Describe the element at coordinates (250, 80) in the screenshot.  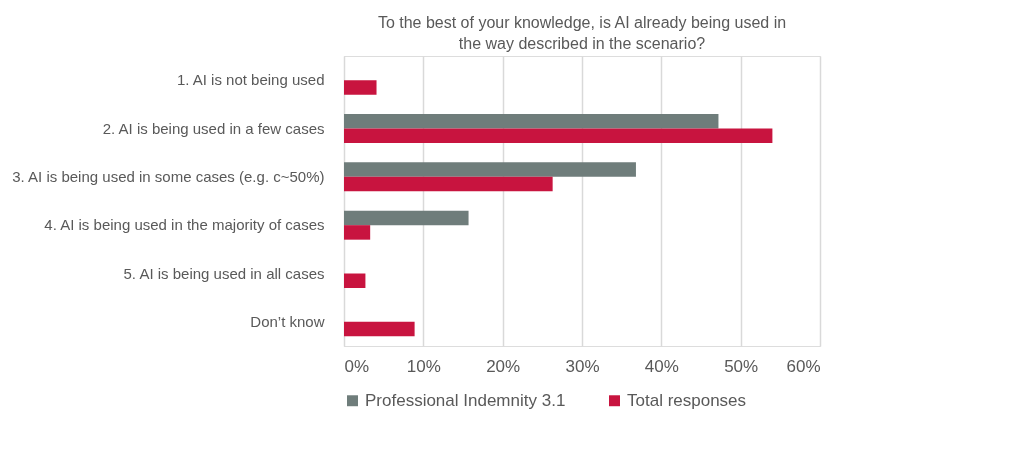
I see `y-tick-label: 1. AI is not being used` at that location.